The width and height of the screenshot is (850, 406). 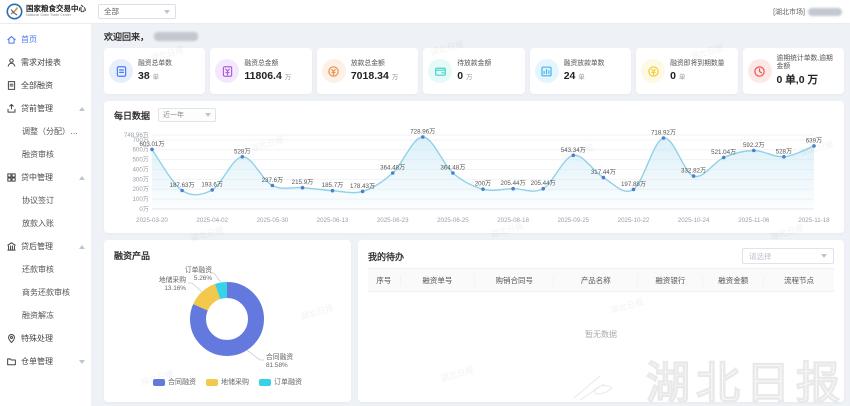 What do you see at coordinates (596, 280) in the screenshot?
I see `todo-col-3: 产品名称` at bounding box center [596, 280].